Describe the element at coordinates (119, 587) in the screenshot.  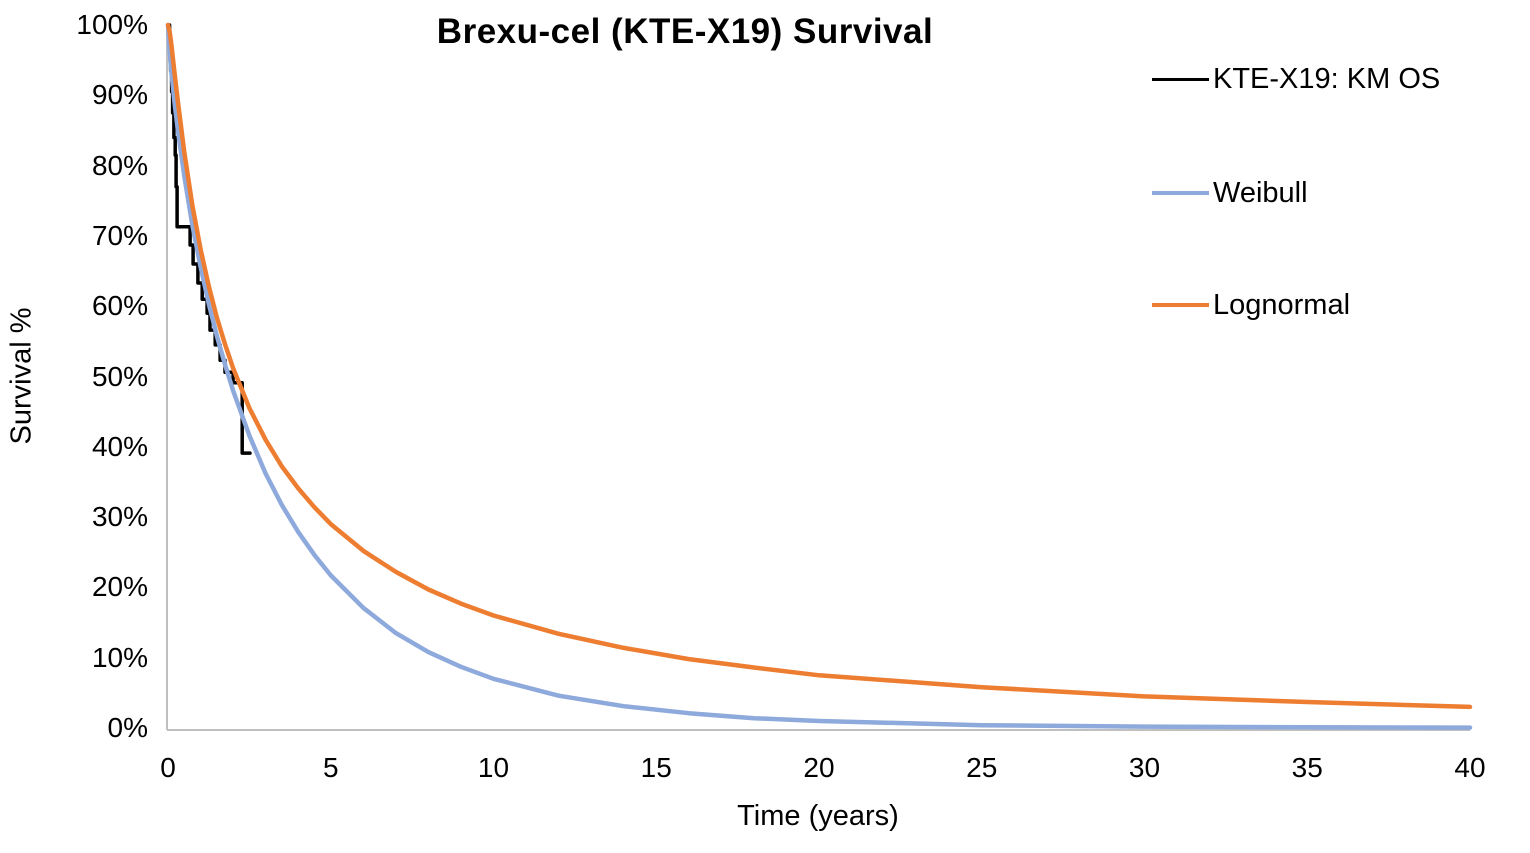
I see `y-tick-label-20: 20%` at that location.